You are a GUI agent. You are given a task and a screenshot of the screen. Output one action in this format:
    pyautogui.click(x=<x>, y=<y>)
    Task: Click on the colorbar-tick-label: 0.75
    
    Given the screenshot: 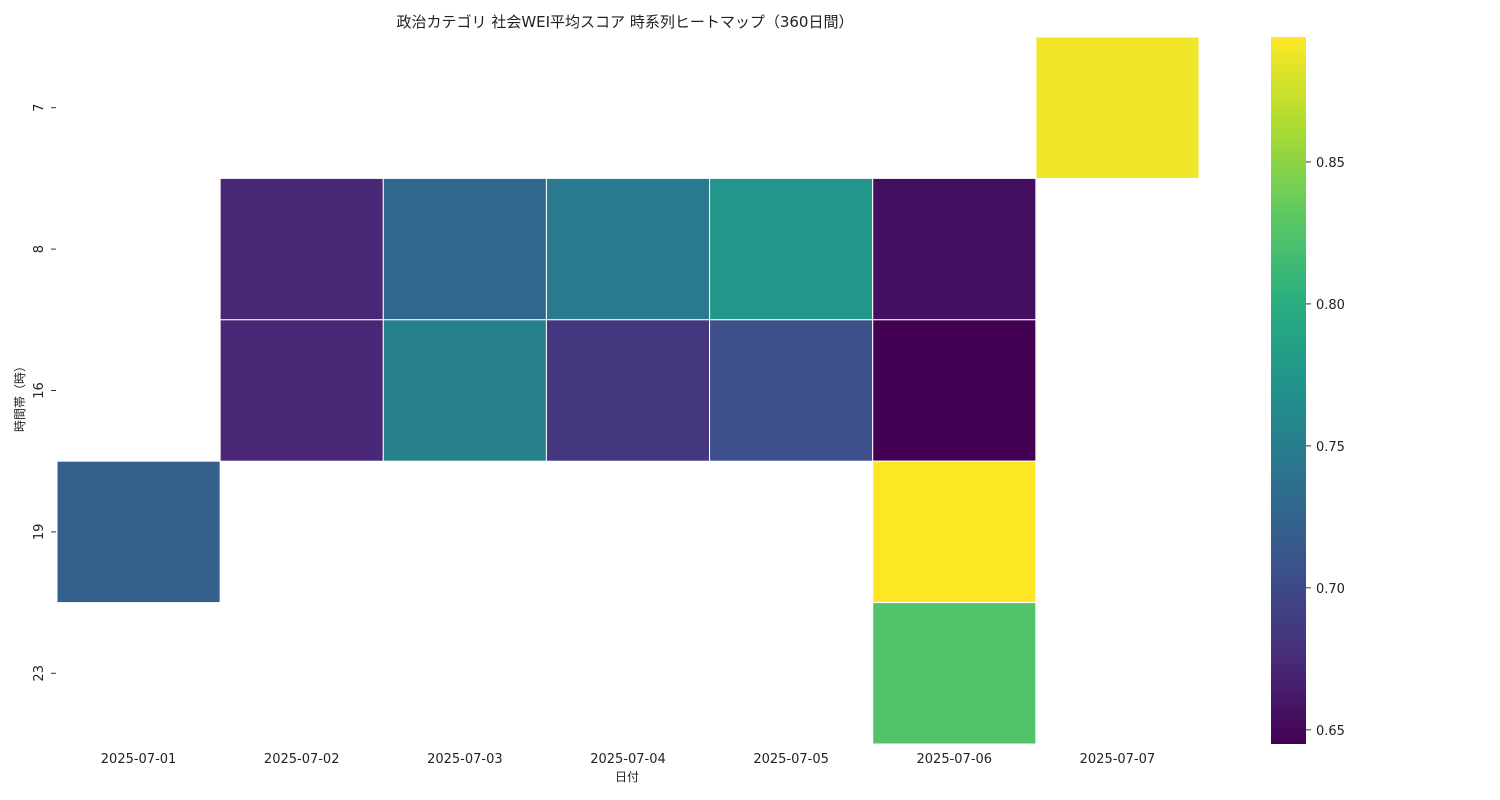 What is the action you would take?
    pyautogui.click(x=1330, y=447)
    